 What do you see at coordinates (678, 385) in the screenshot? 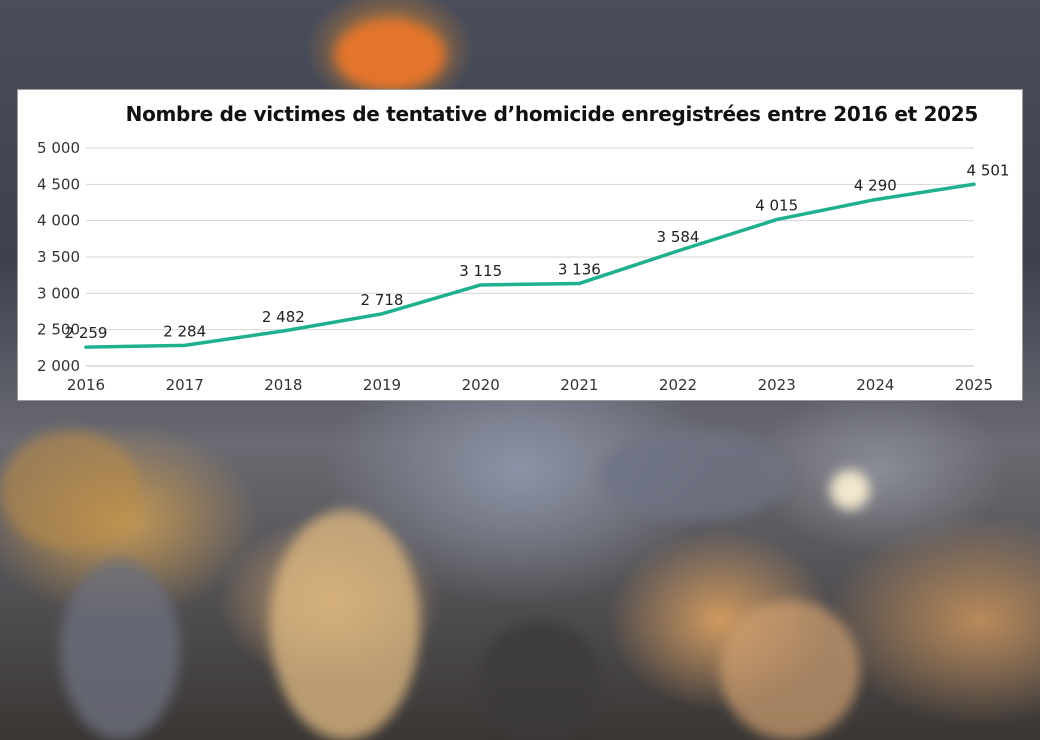
I see `x-tick-label: 2022` at bounding box center [678, 385].